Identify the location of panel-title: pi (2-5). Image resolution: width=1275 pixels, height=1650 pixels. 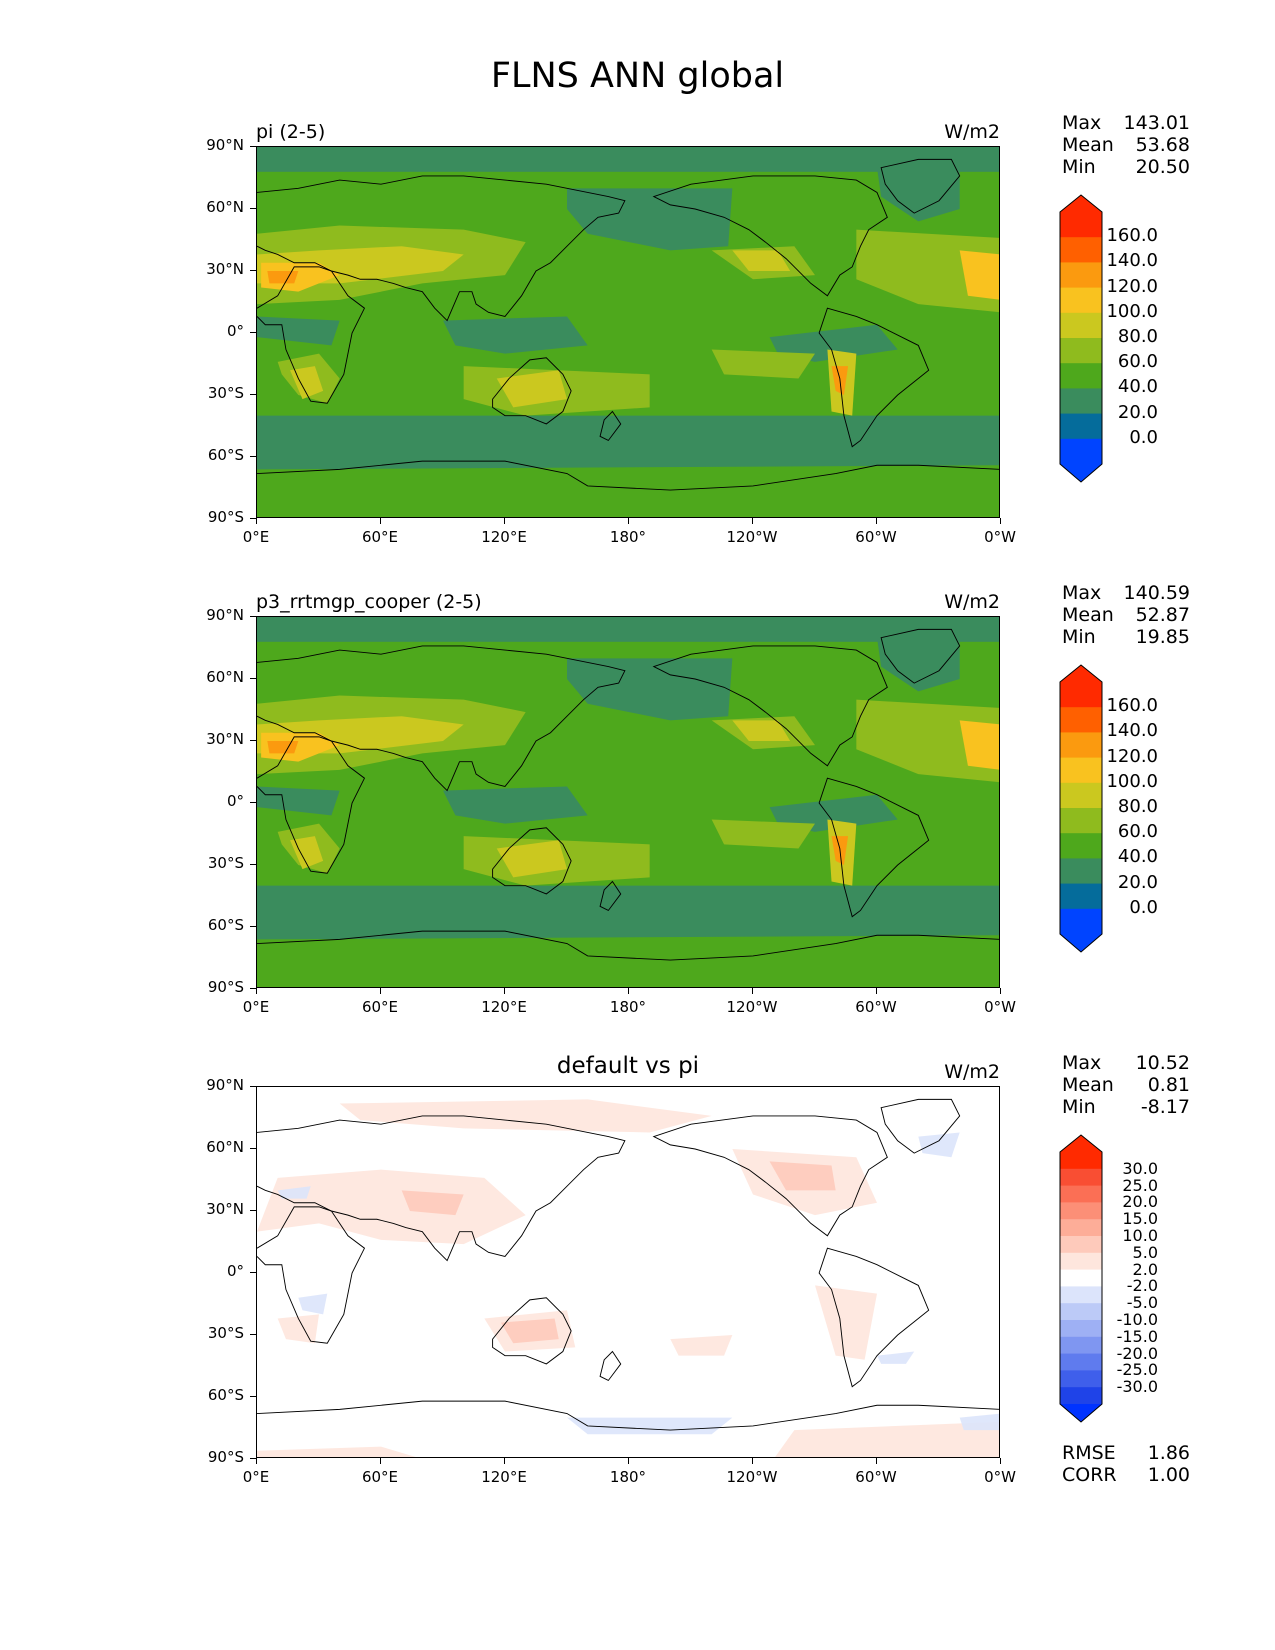
(291, 132).